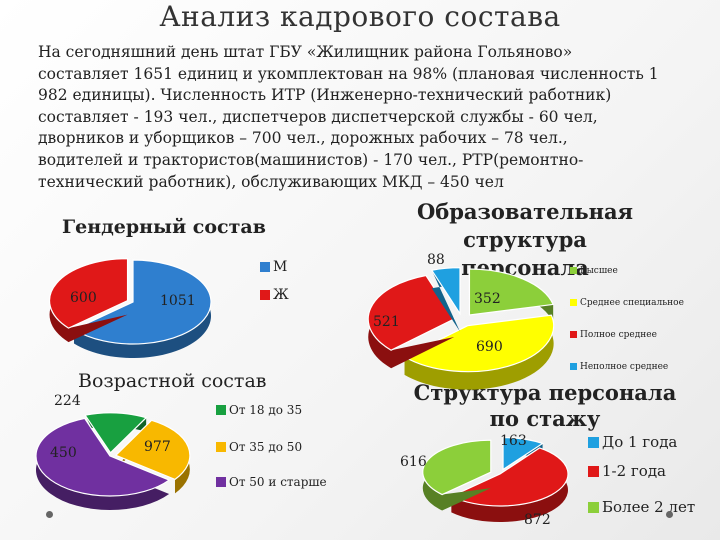 The height and width of the screenshot is (540, 720). What do you see at coordinates (172, 381) in the screenshot?
I see `age-chart-title: Возрастной состав` at bounding box center [172, 381].